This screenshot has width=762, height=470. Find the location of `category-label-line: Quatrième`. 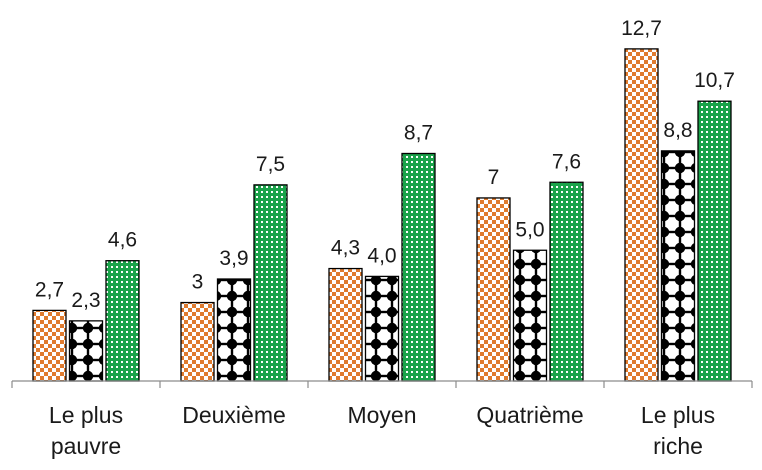

category-label-line: Quatrième is located at coordinates (529, 415).